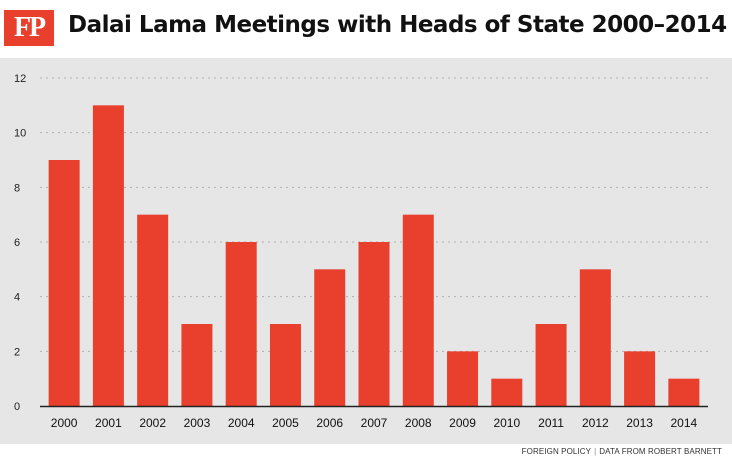 The height and width of the screenshot is (466, 732). I want to click on x-tick-label: 2014, so click(684, 423).